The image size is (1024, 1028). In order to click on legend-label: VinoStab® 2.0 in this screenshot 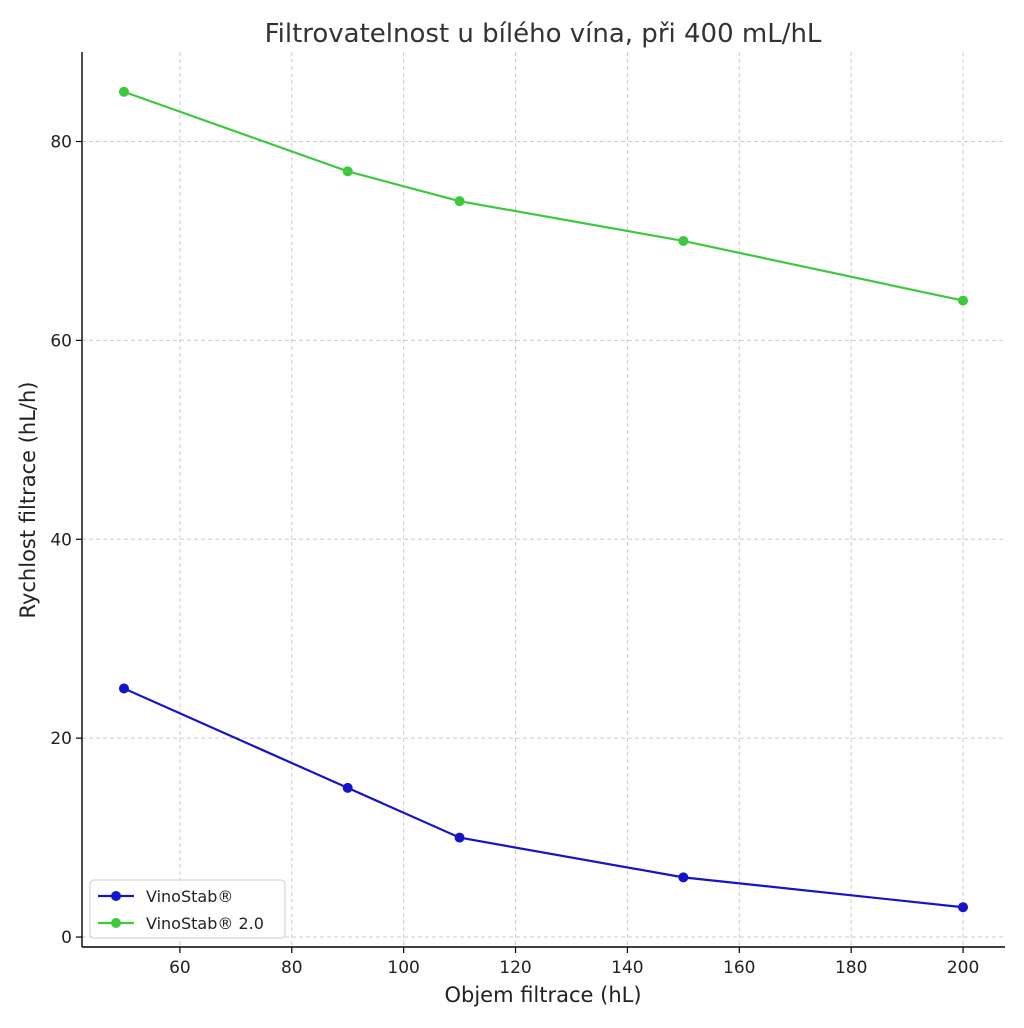, I will do `click(205, 923)`.